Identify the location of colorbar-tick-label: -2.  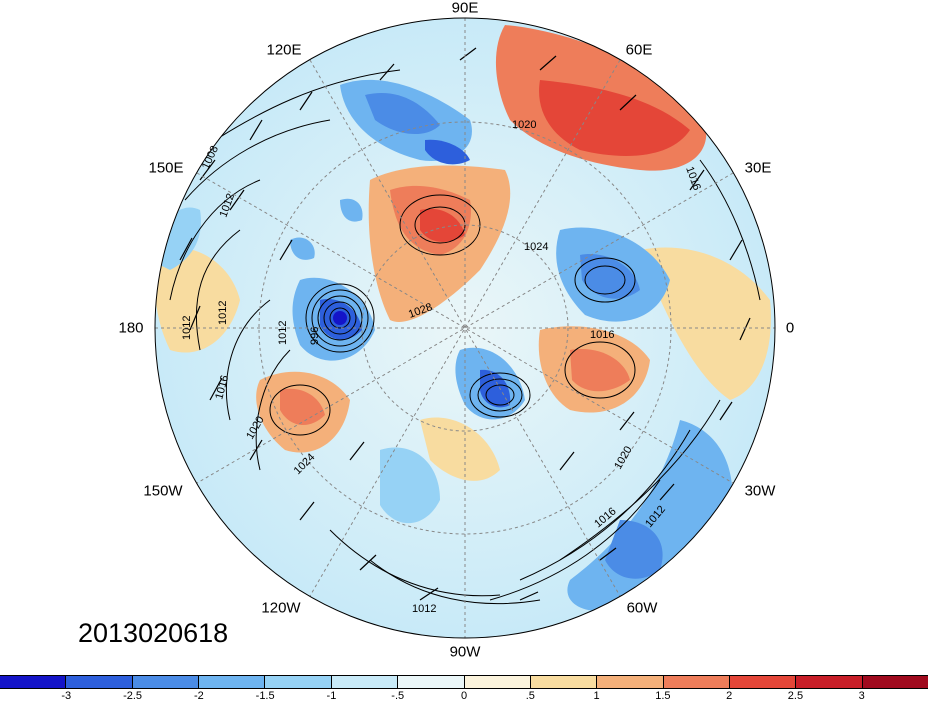
(198, 696).